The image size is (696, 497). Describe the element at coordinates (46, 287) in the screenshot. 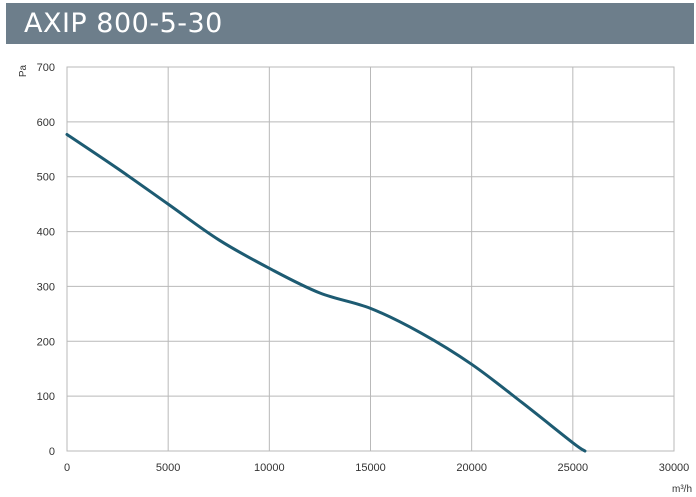

I see `y-tick-label: 300` at that location.